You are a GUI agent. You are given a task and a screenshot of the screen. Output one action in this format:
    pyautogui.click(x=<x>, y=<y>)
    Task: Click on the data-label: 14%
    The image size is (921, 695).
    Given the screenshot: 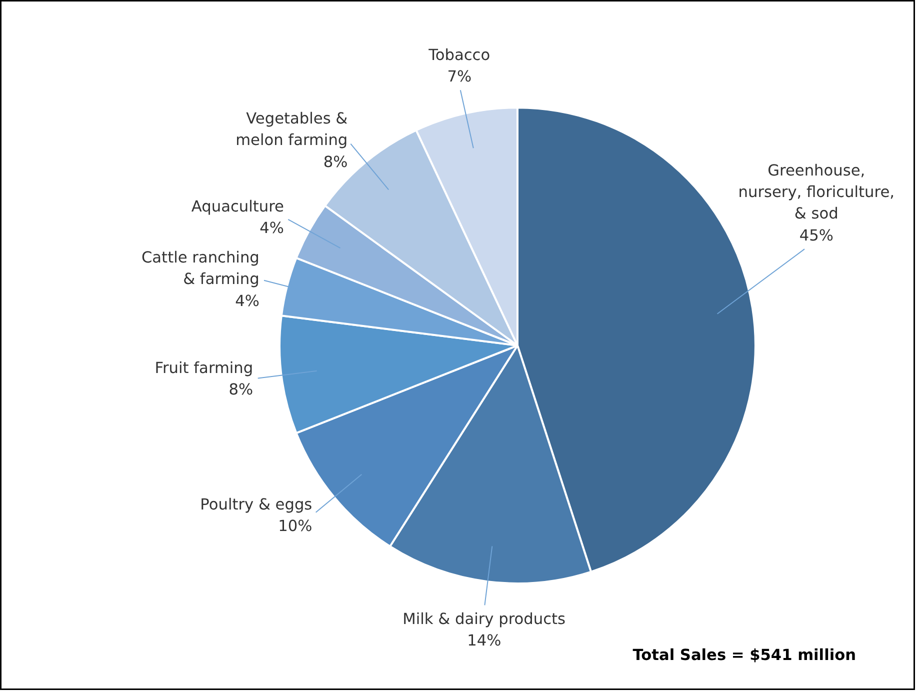 What is the action you would take?
    pyautogui.click(x=484, y=640)
    